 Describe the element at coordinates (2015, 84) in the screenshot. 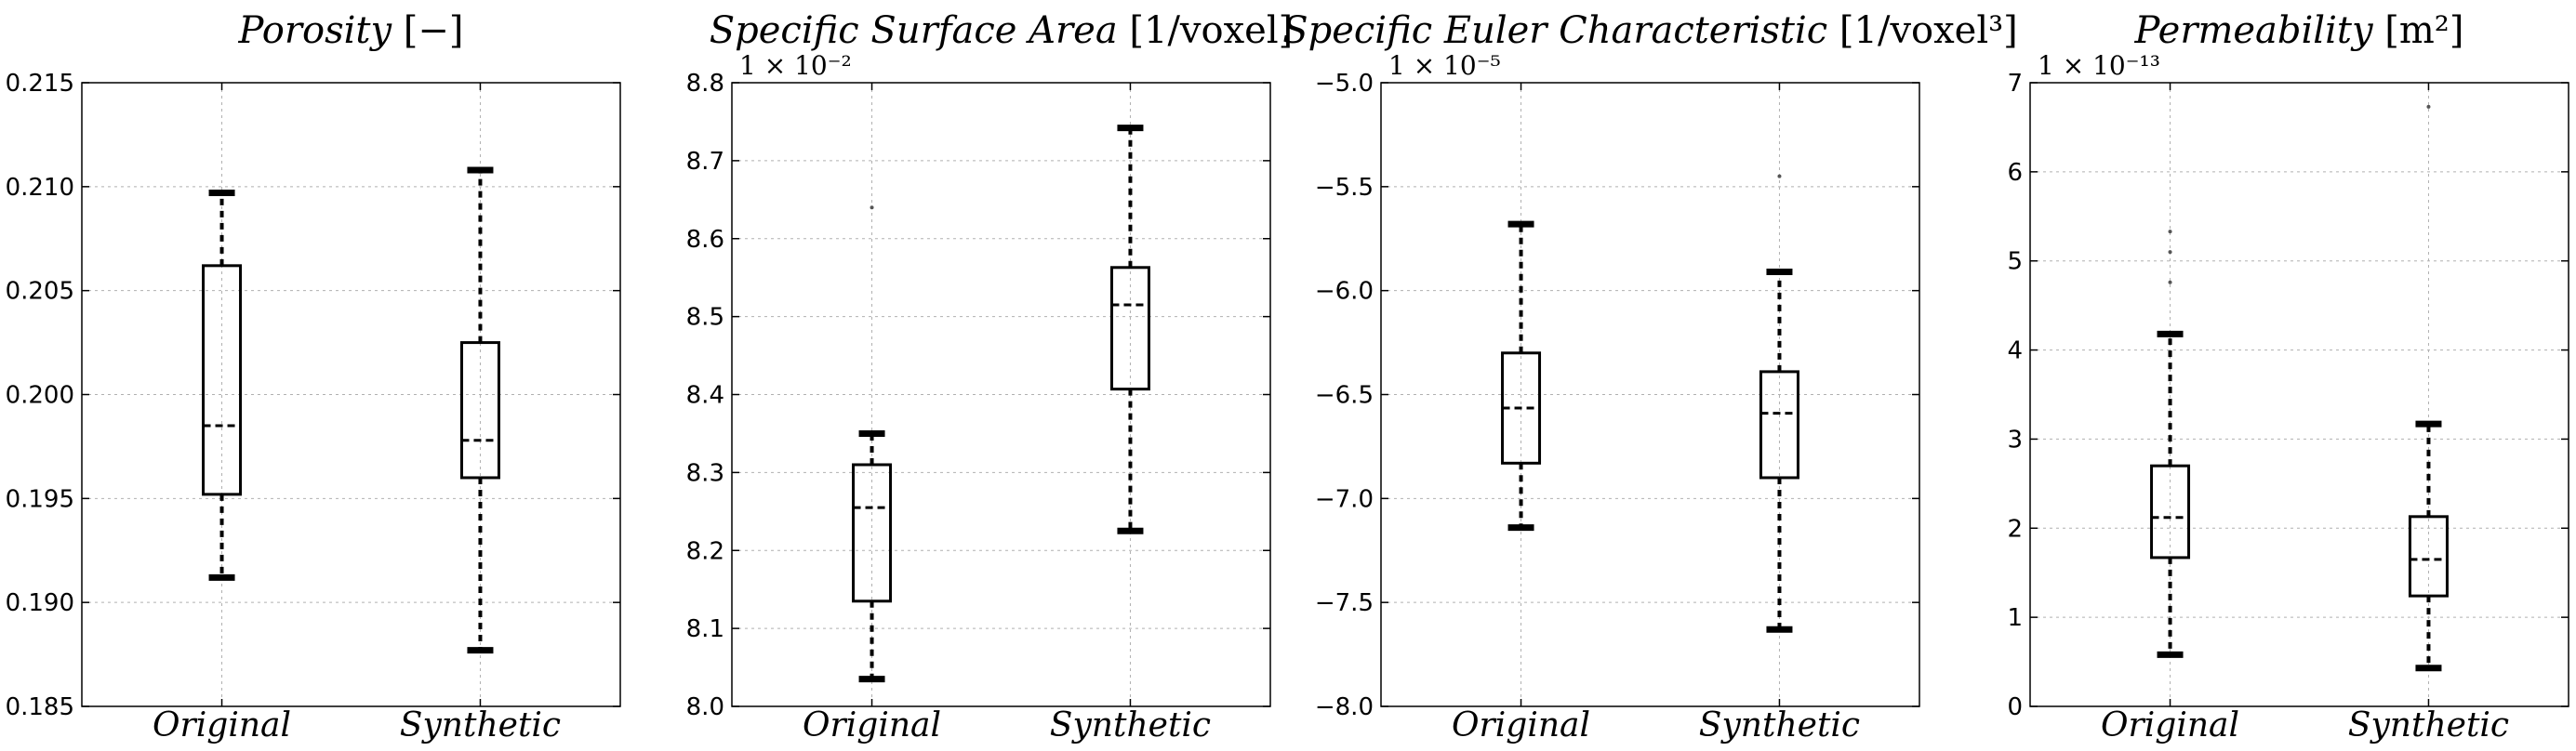

I see `y-tick-label: 7` at that location.